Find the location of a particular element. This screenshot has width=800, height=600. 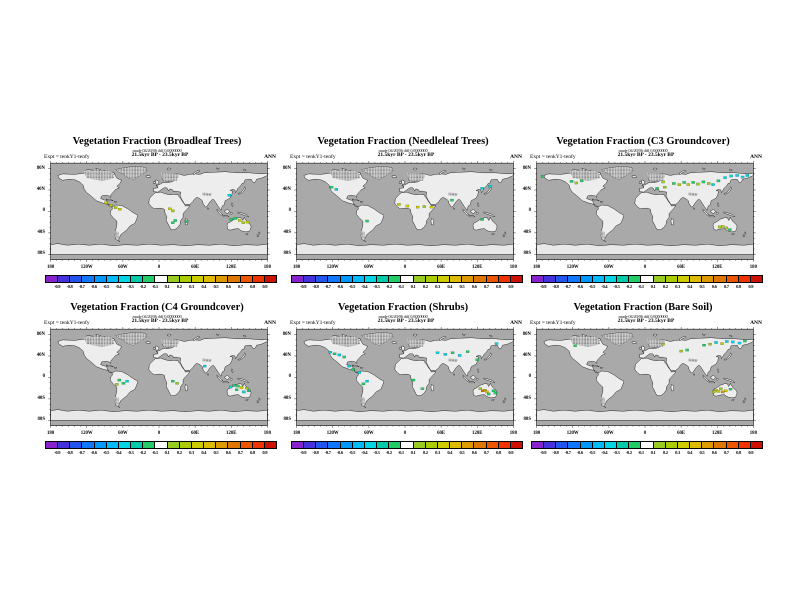

colorbar-tick-label: 0.7 is located at coordinates (726, 286).